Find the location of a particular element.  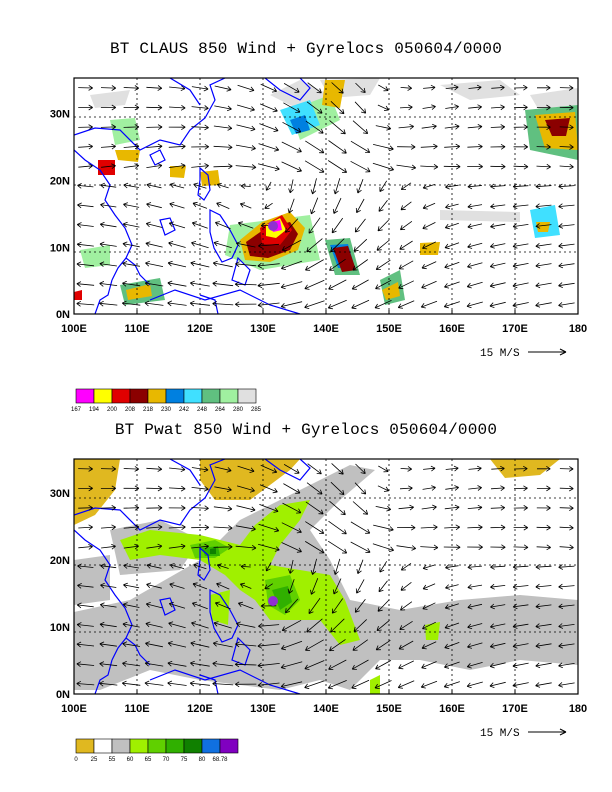

panel1-x-tick-0: 100E is located at coordinates (74, 329).